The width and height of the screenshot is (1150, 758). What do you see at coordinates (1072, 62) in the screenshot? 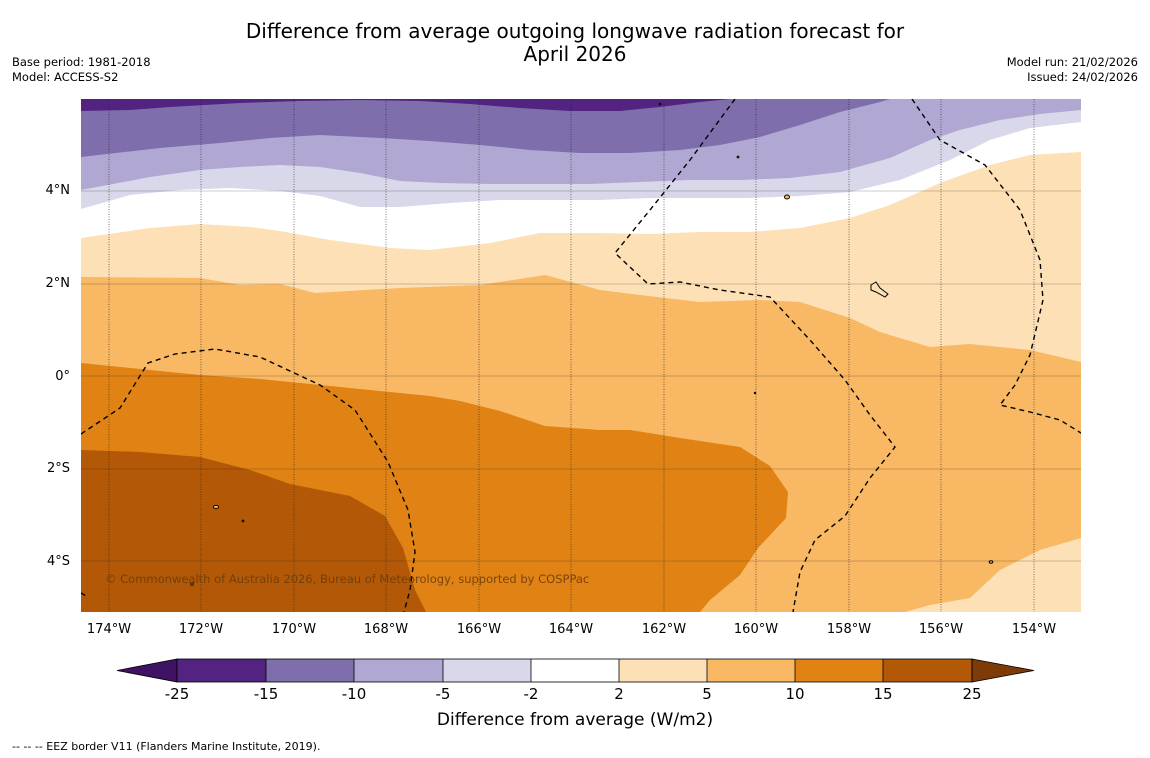
I see `model-run: Model run: 21/02/2026` at bounding box center [1072, 62].